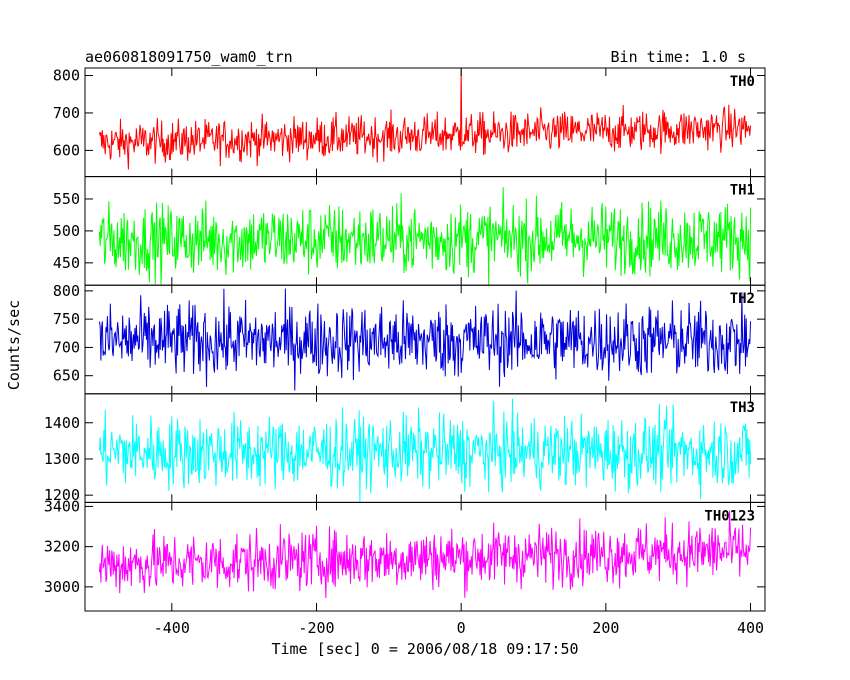 Image resolution: width=850 pixels, height=680 pixels. Describe the element at coordinates (66, 263) in the screenshot. I see `y-tick-label: 450` at that location.